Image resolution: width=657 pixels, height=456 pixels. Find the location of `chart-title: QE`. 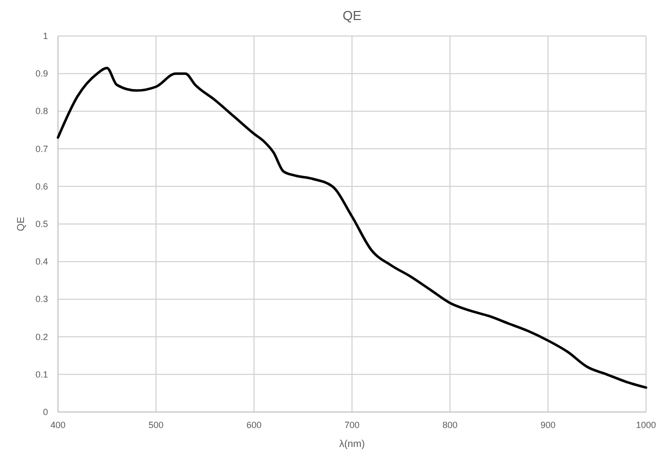

chart-title: QE is located at coordinates (352, 15).